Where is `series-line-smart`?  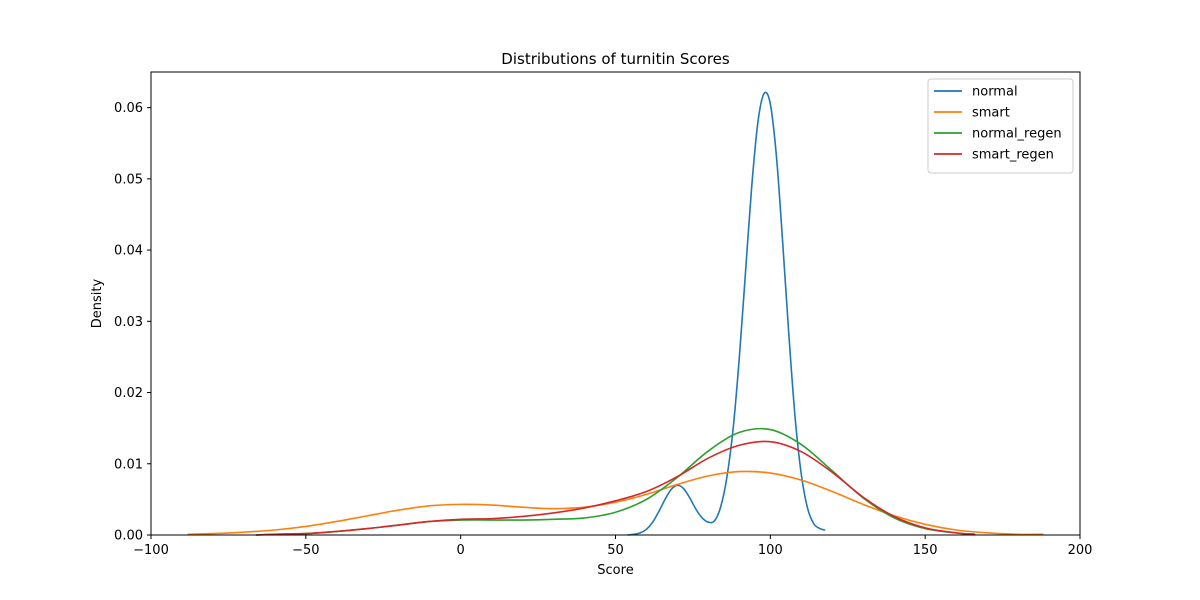 series-line-smart is located at coordinates (615, 503).